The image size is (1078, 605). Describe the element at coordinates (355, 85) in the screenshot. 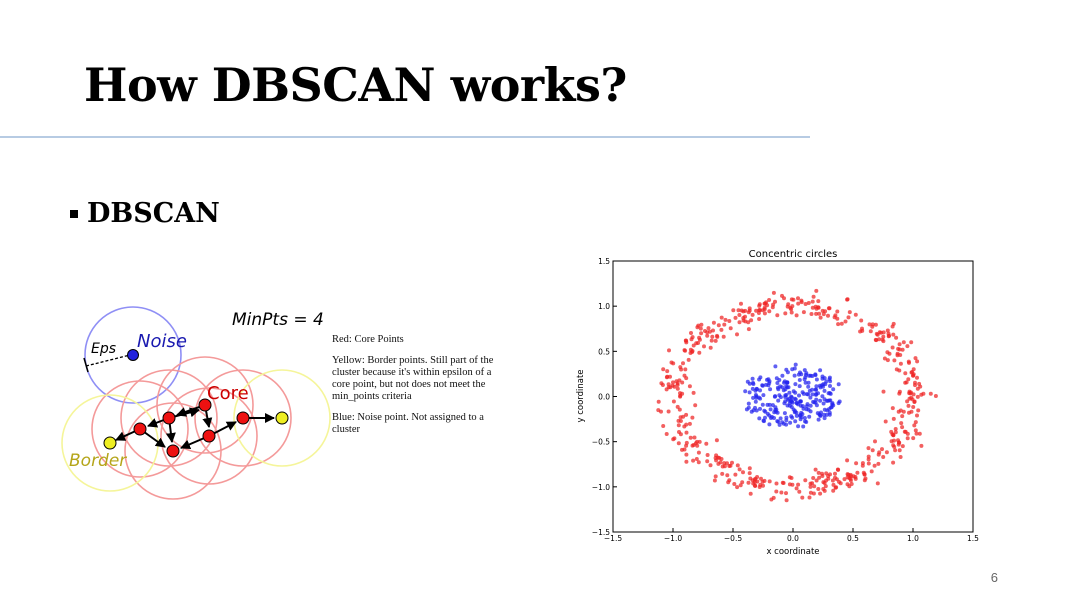

I see `slide-title: How DBSCAN works?` at that location.